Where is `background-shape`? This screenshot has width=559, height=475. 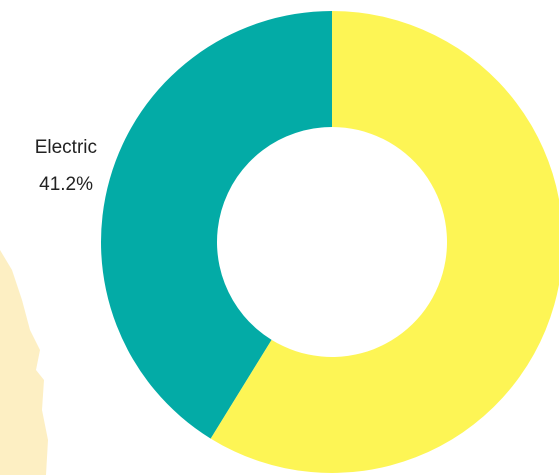
background-shape is located at coordinates (24, 362).